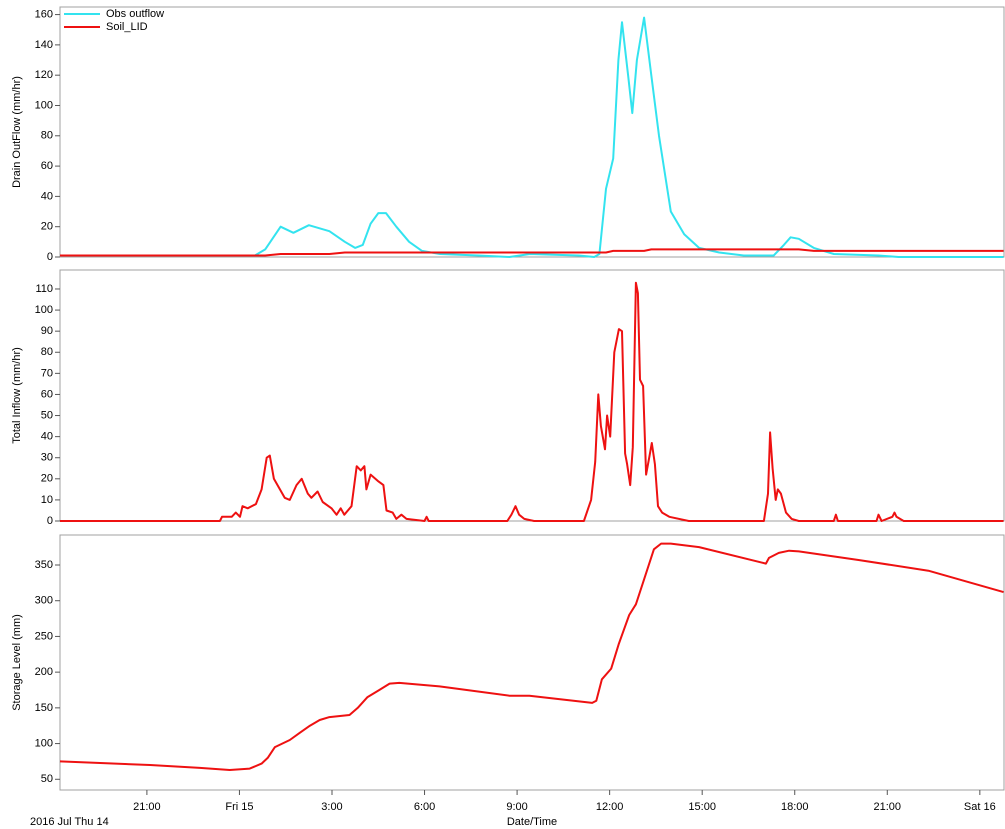 Image resolution: width=1005 pixels, height=829 pixels. I want to click on x-axis-label: Date/Time, so click(532, 822).